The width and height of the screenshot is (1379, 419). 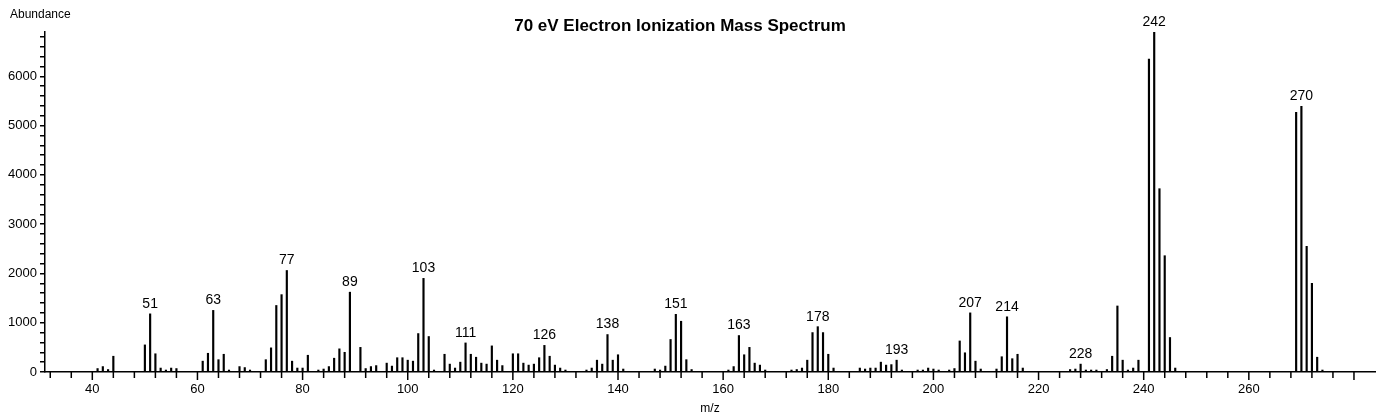 I want to click on y-axis-title: Abundance, so click(x=41, y=14).